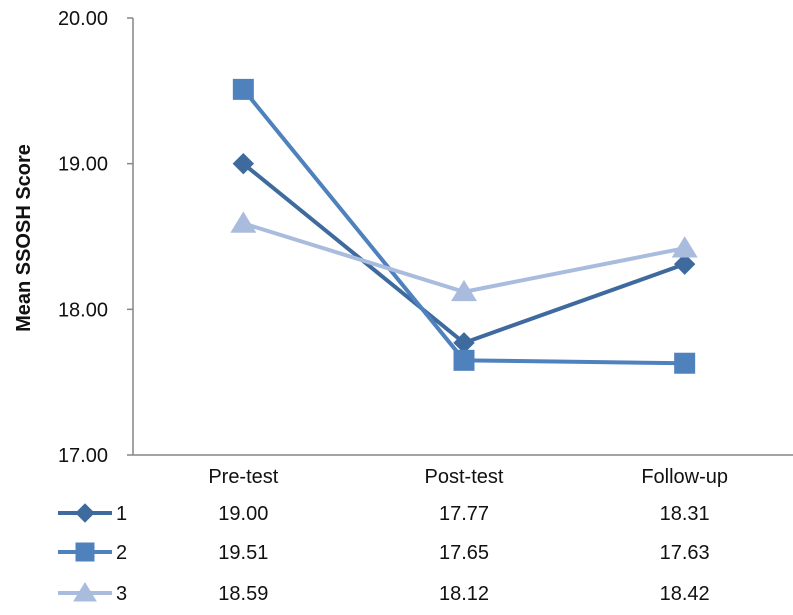 This screenshot has width=793, height=615. What do you see at coordinates (83, 165) in the screenshot?
I see `y-tick-label: 19.00` at bounding box center [83, 165].